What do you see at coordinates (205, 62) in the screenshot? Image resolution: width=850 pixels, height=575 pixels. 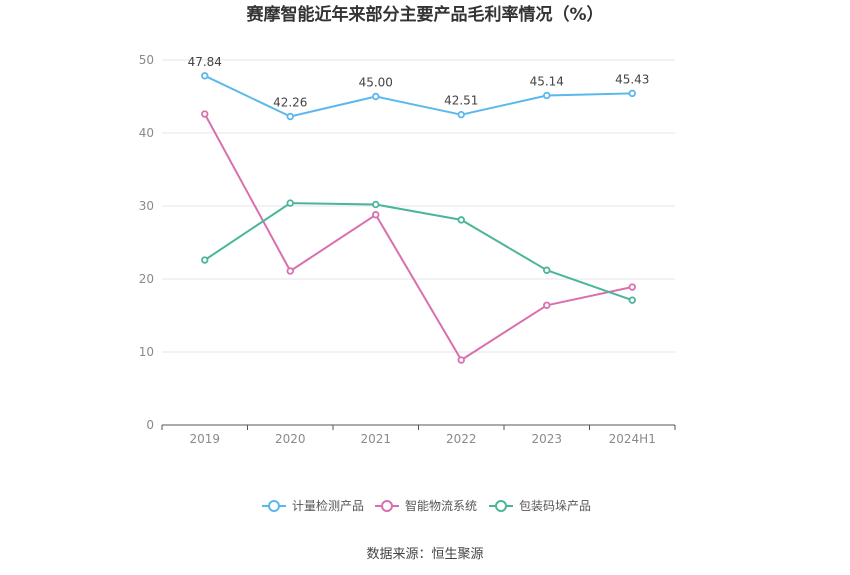 I see `data-label: 47.84` at bounding box center [205, 62].